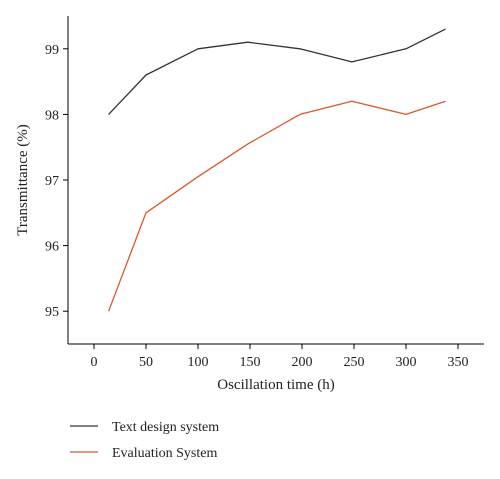 The height and width of the screenshot is (479, 500). Describe the element at coordinates (277, 71) in the screenshot. I see `series-line-text-design-system` at that location.